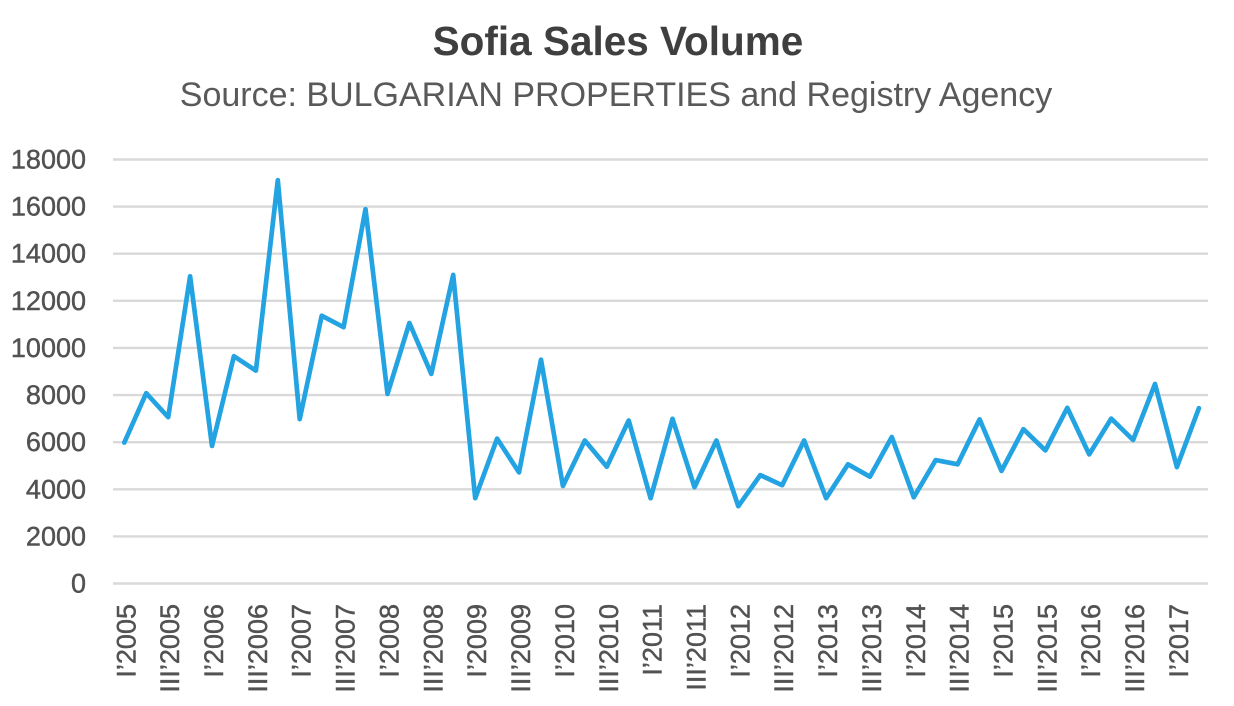 This screenshot has width=1234, height=706. I want to click on svg-text: I’2014, so click(916, 641).